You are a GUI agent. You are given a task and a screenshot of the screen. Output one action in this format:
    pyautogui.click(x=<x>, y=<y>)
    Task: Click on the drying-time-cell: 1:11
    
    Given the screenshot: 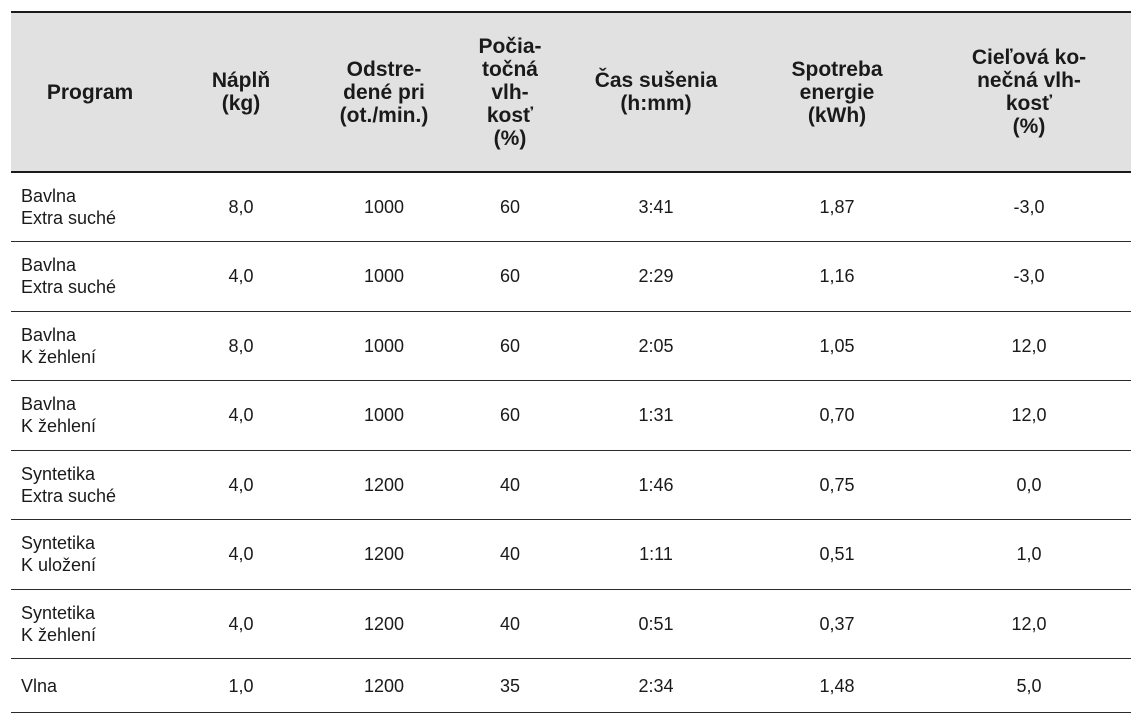 What is the action you would take?
    pyautogui.click(x=656, y=554)
    